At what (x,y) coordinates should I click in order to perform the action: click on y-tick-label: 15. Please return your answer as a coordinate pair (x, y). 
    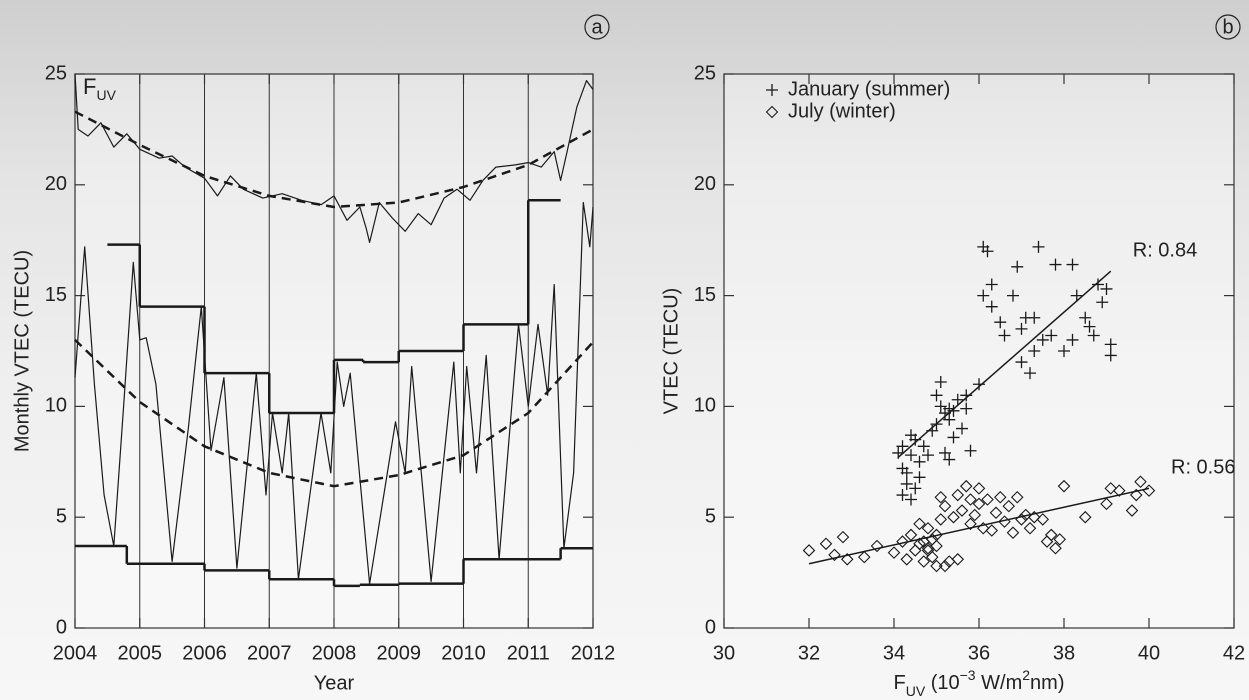
    Looking at the image, I should click on (705, 295).